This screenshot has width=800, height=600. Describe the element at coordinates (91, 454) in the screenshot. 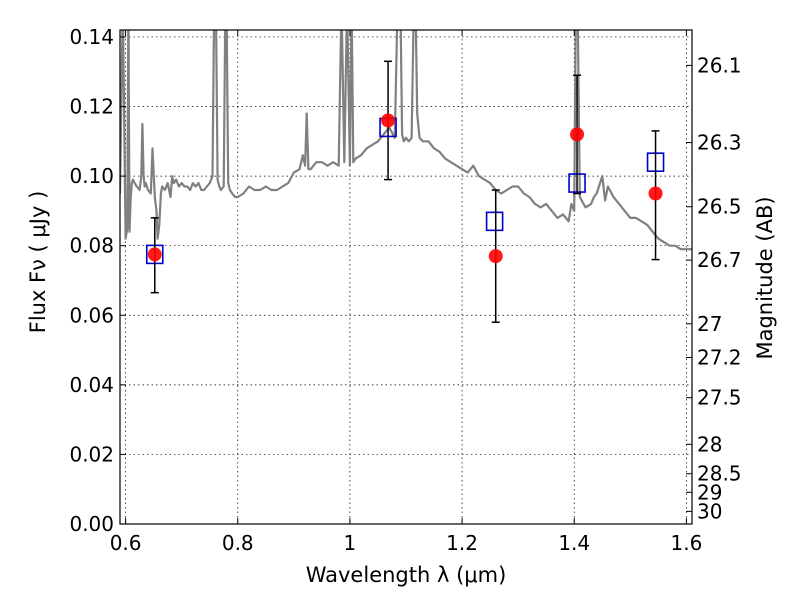

I see `y-tick-label: 0.02` at that location.